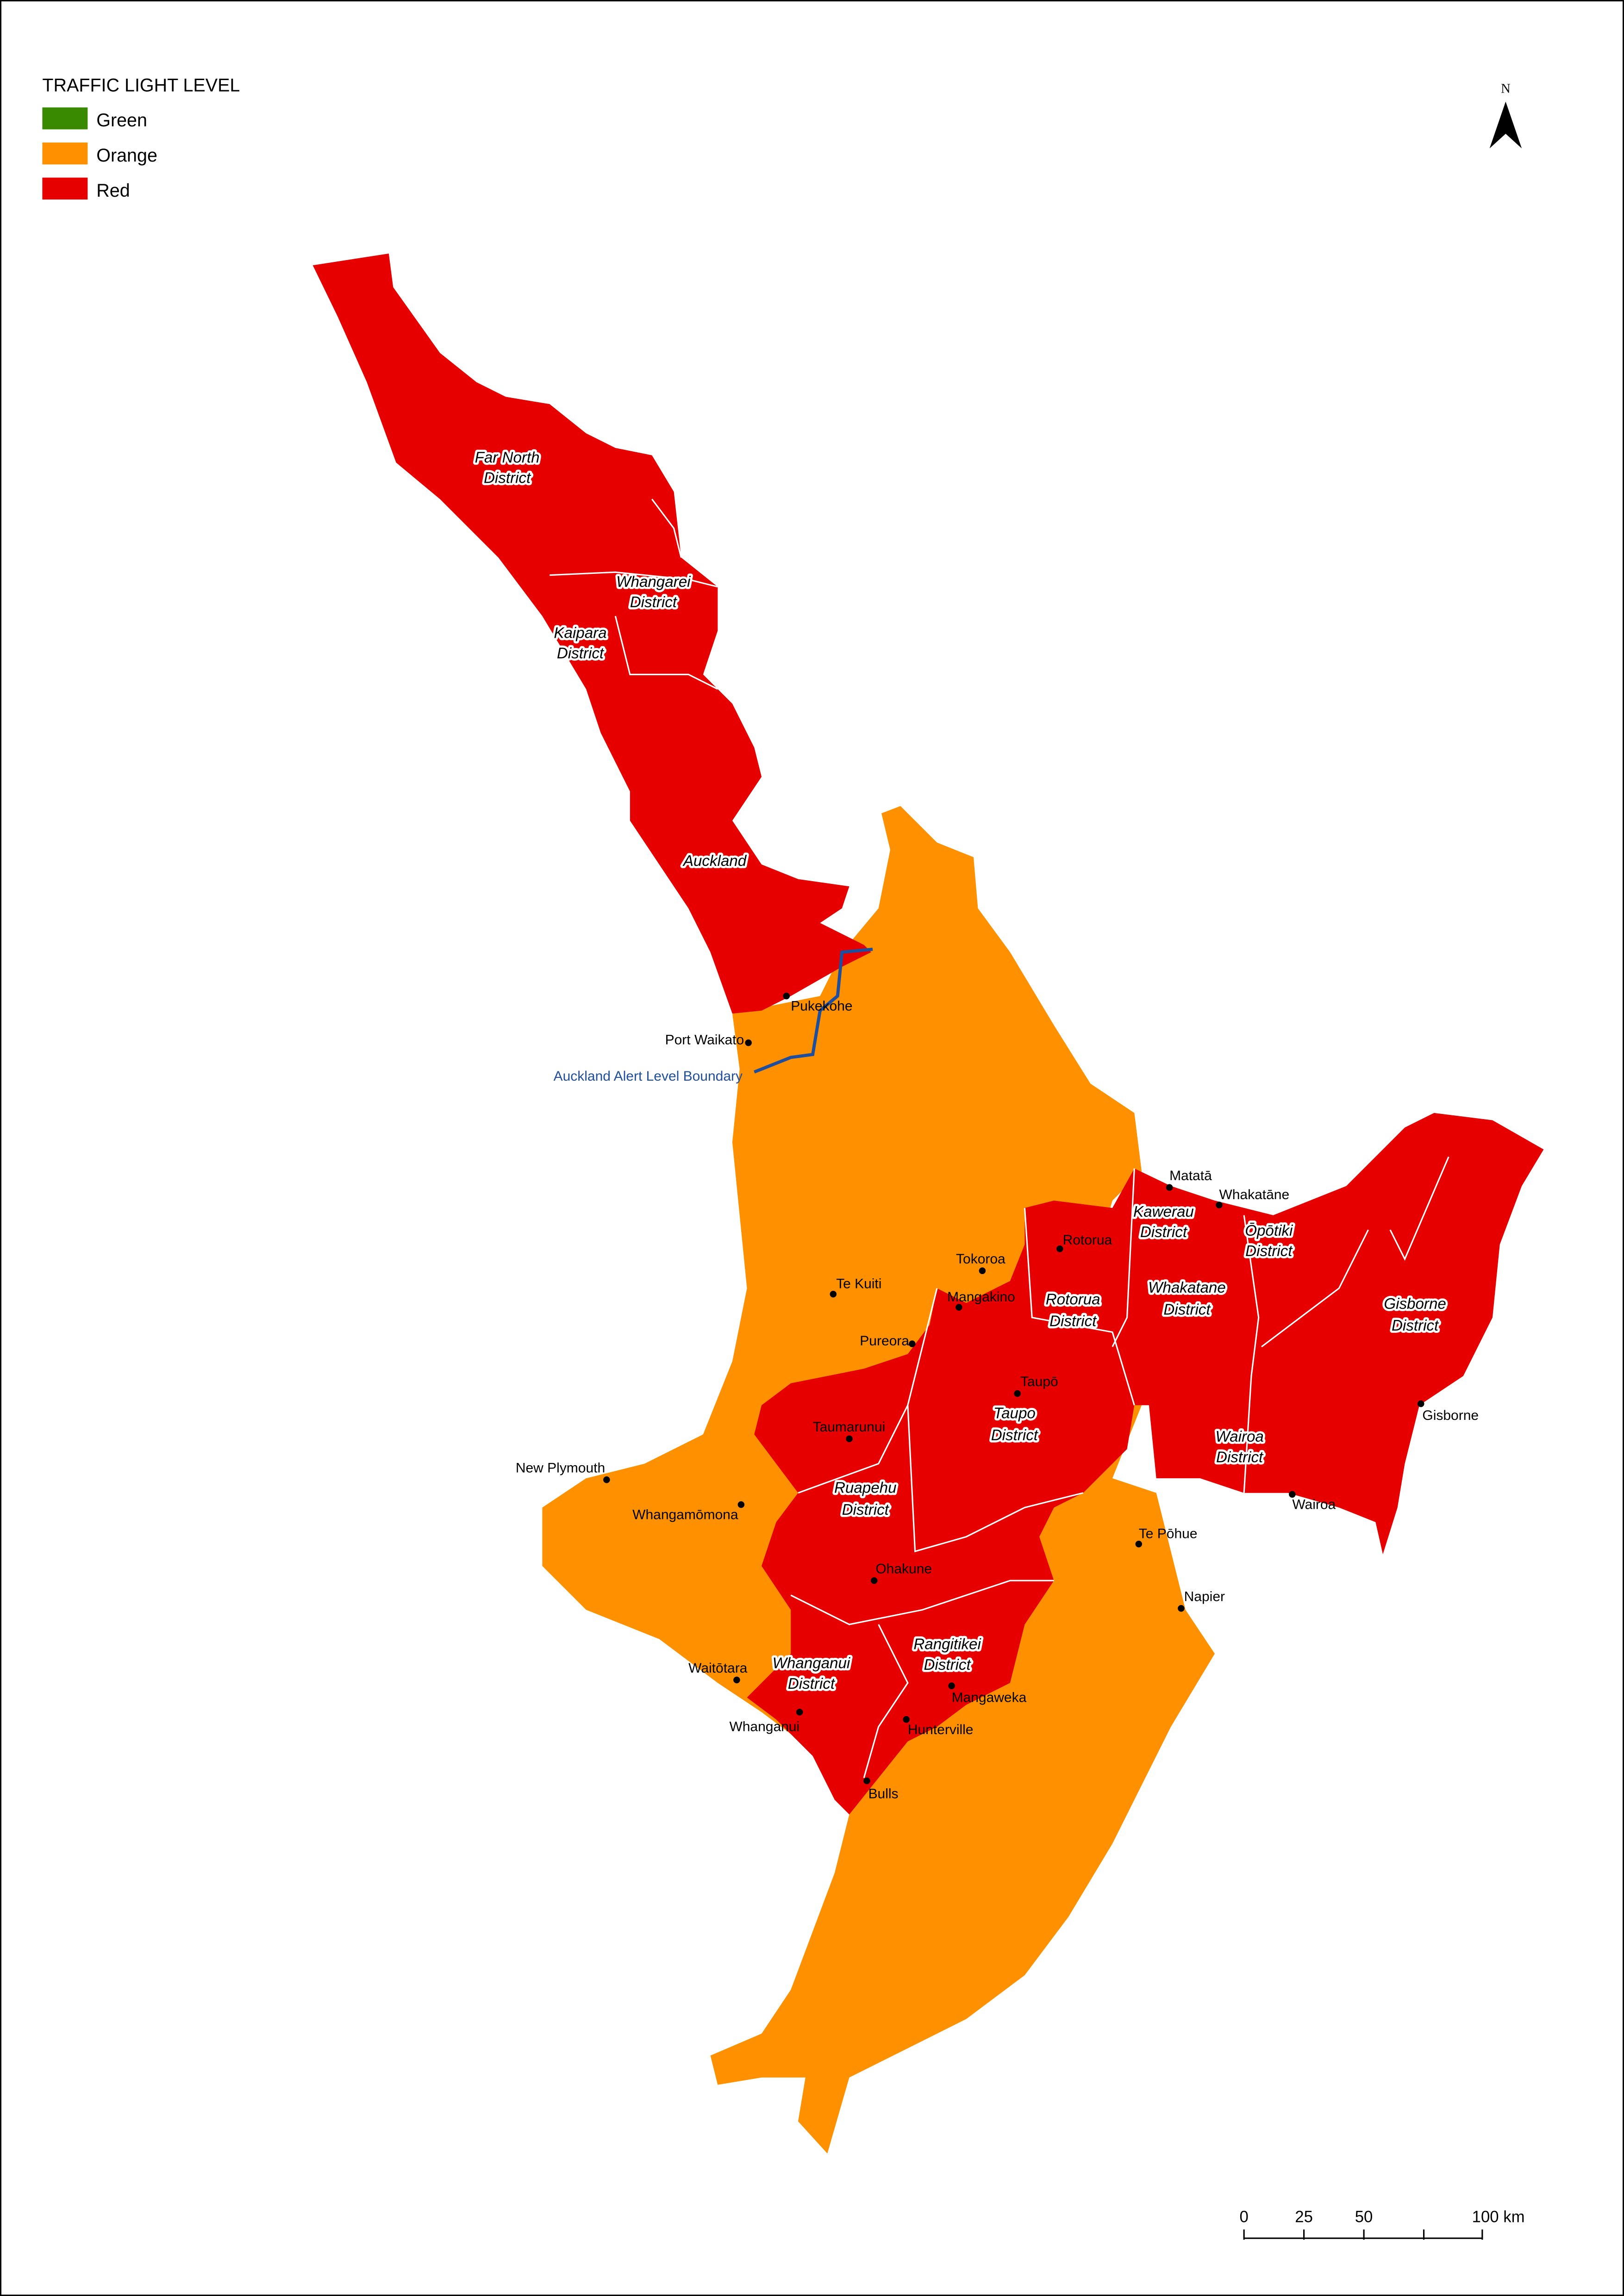 The image size is (1624, 2296). I want to click on place-label: Te Kuiti, so click(858, 1284).